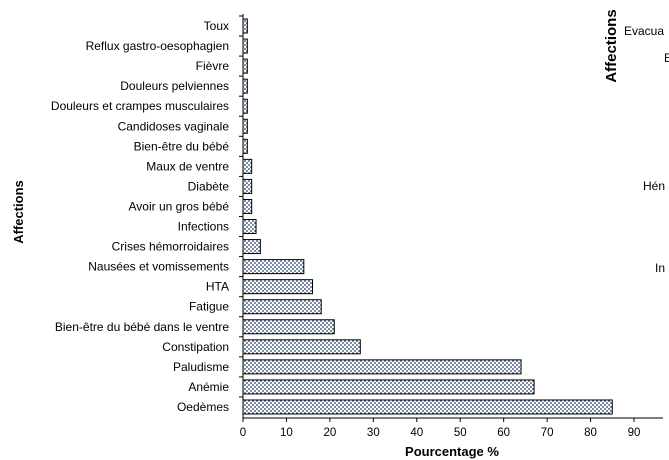  What do you see at coordinates (201, 367) in the screenshot?
I see `category-label: Paludisme` at bounding box center [201, 367].